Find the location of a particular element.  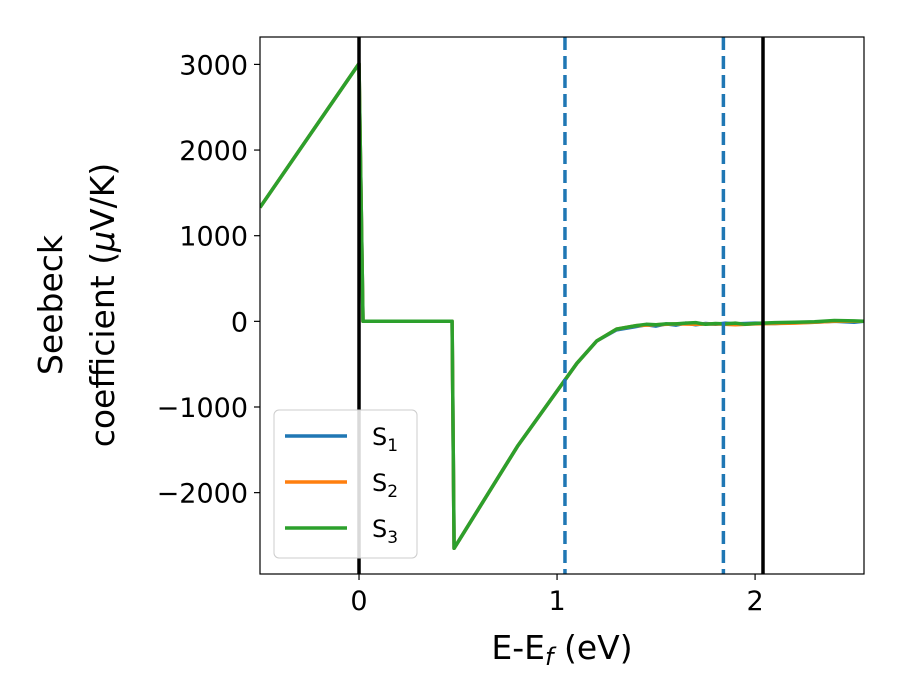

y-axis-label-line1: Seebeck is located at coordinates (50, 304).